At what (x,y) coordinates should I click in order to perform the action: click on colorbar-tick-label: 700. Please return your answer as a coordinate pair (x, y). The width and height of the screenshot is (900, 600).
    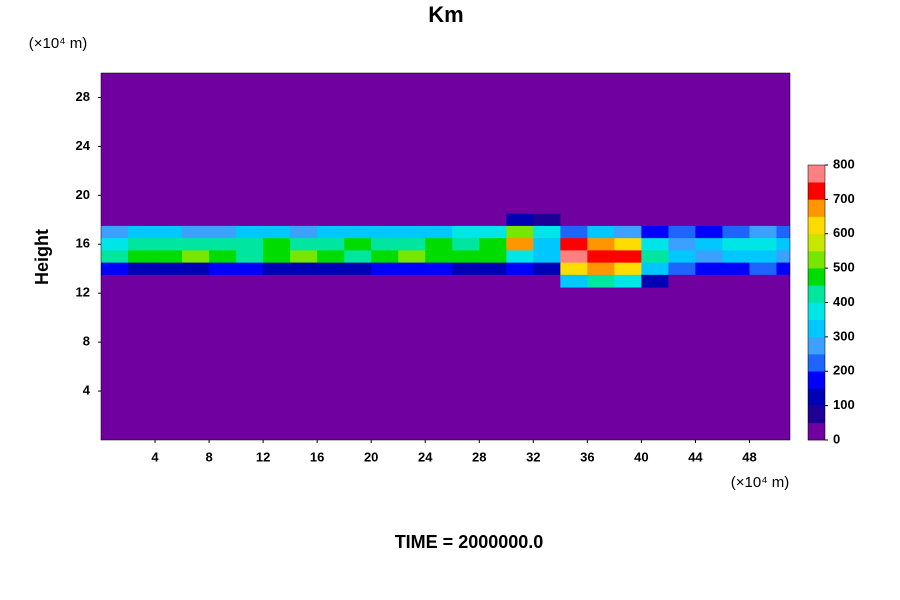
    Looking at the image, I should click on (844, 198).